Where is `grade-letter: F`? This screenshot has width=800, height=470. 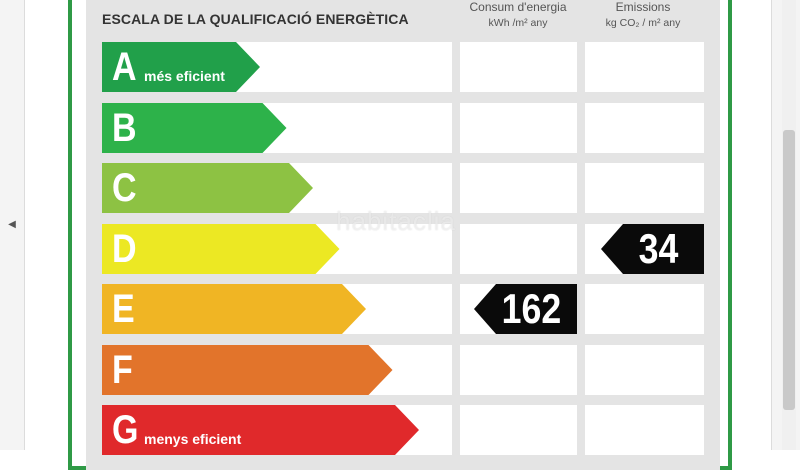 grade-letter: F is located at coordinates (122, 369).